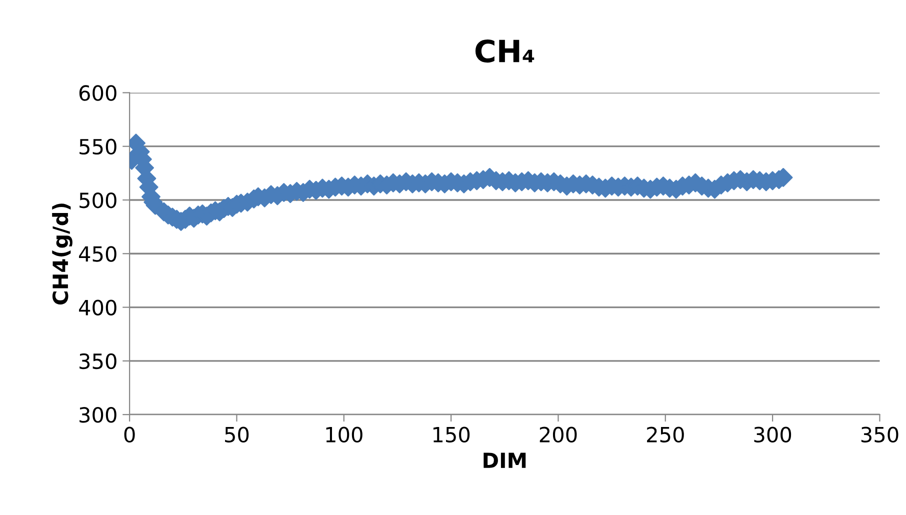 The width and height of the screenshot is (906, 515). What do you see at coordinates (344, 434) in the screenshot?
I see `x-tick-label: 100` at bounding box center [344, 434].